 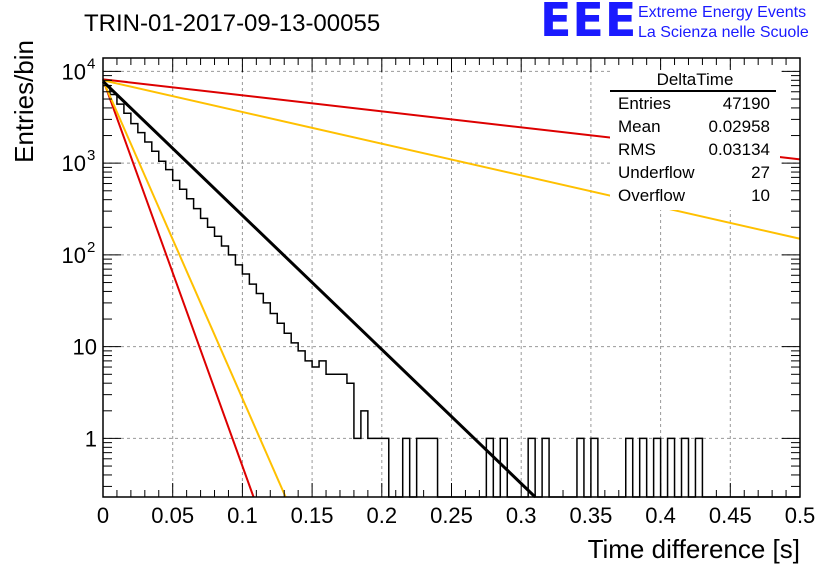 I want to click on y-tick-label: 1, so click(x=91, y=438).